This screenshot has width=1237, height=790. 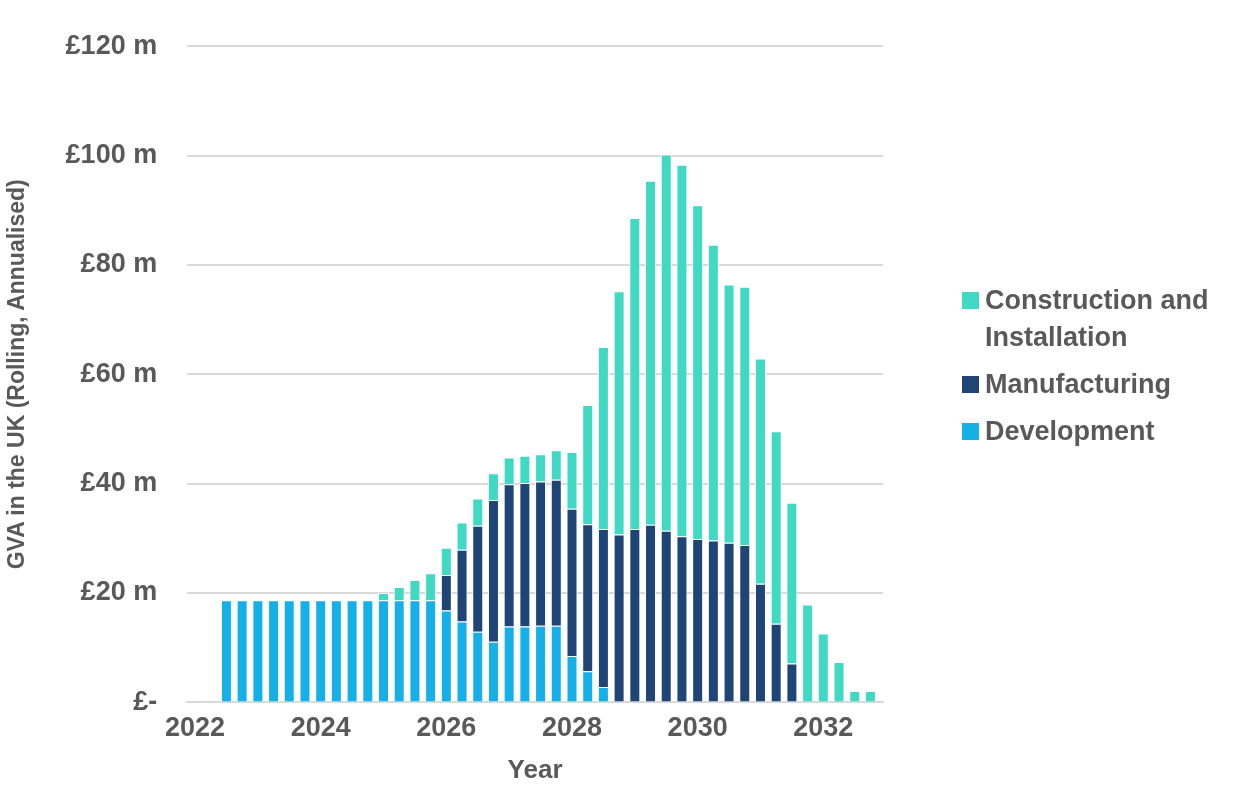 I want to click on x-axis-title: Year, so click(x=535, y=768).